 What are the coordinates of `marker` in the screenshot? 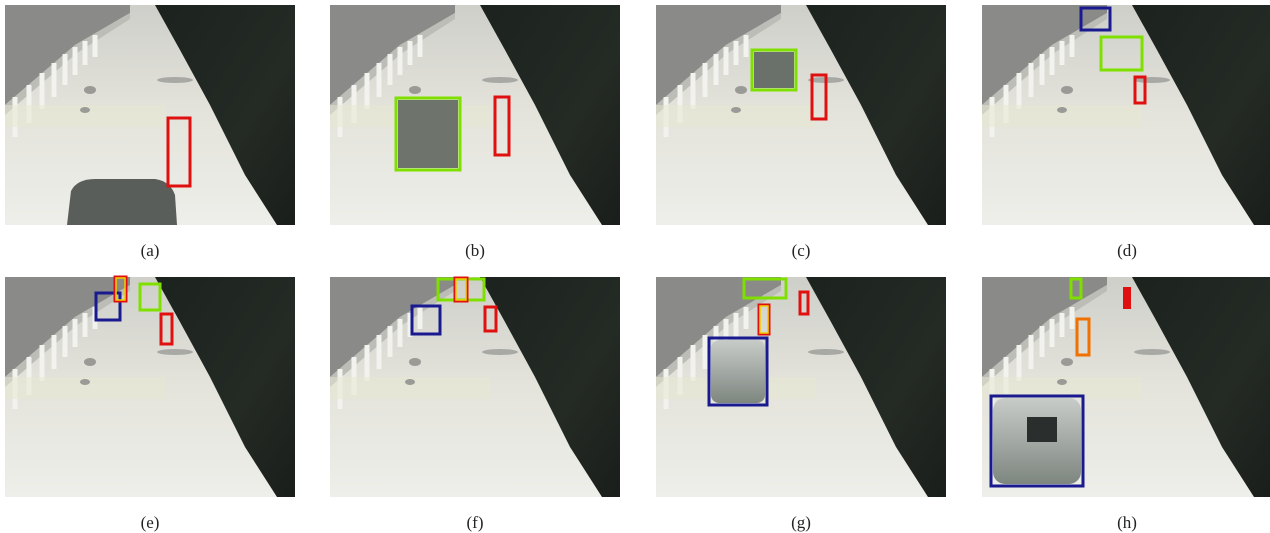 It's located at (1127, 298).